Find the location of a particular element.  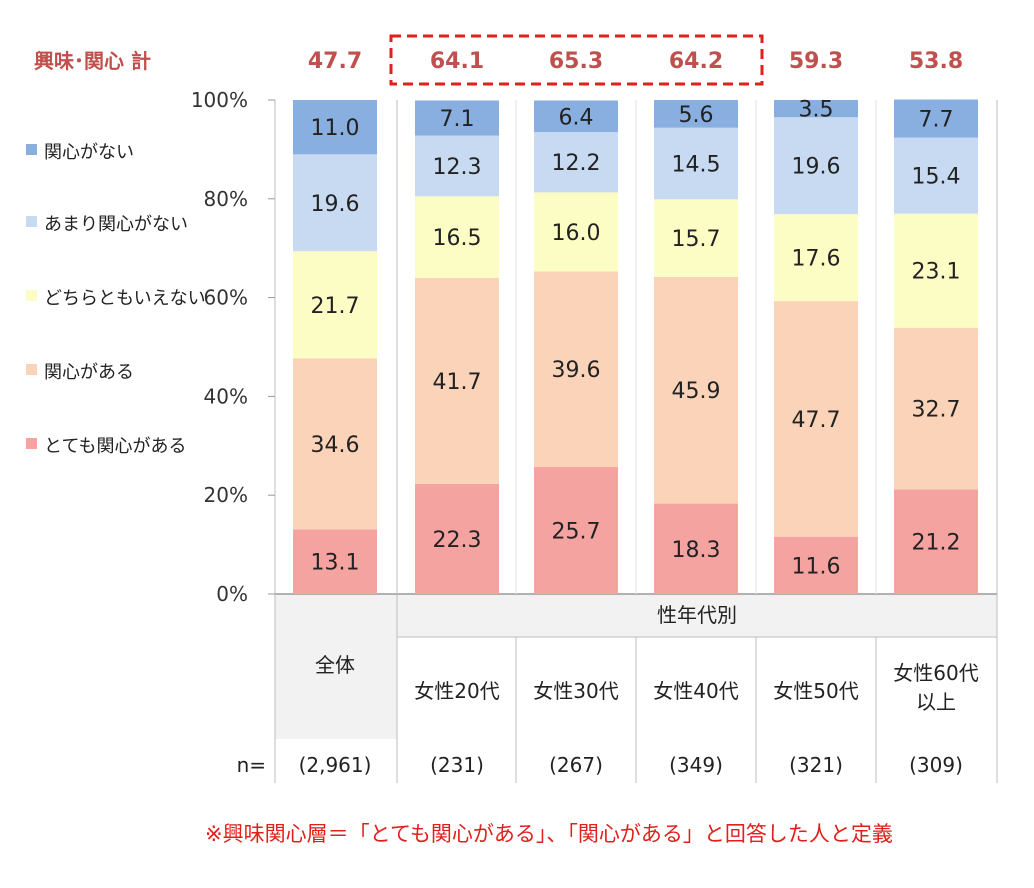

data-label: 3.5 is located at coordinates (816, 110).